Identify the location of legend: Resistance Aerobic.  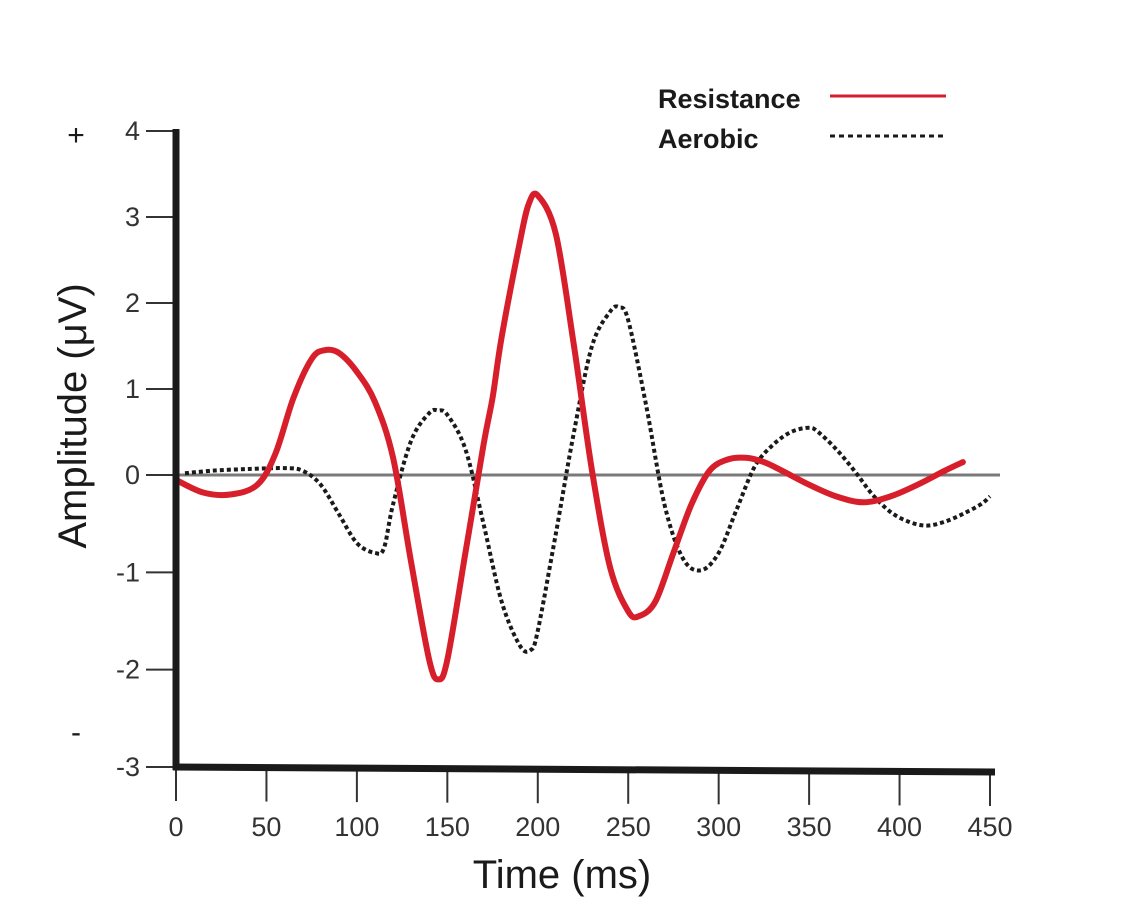
(802, 119).